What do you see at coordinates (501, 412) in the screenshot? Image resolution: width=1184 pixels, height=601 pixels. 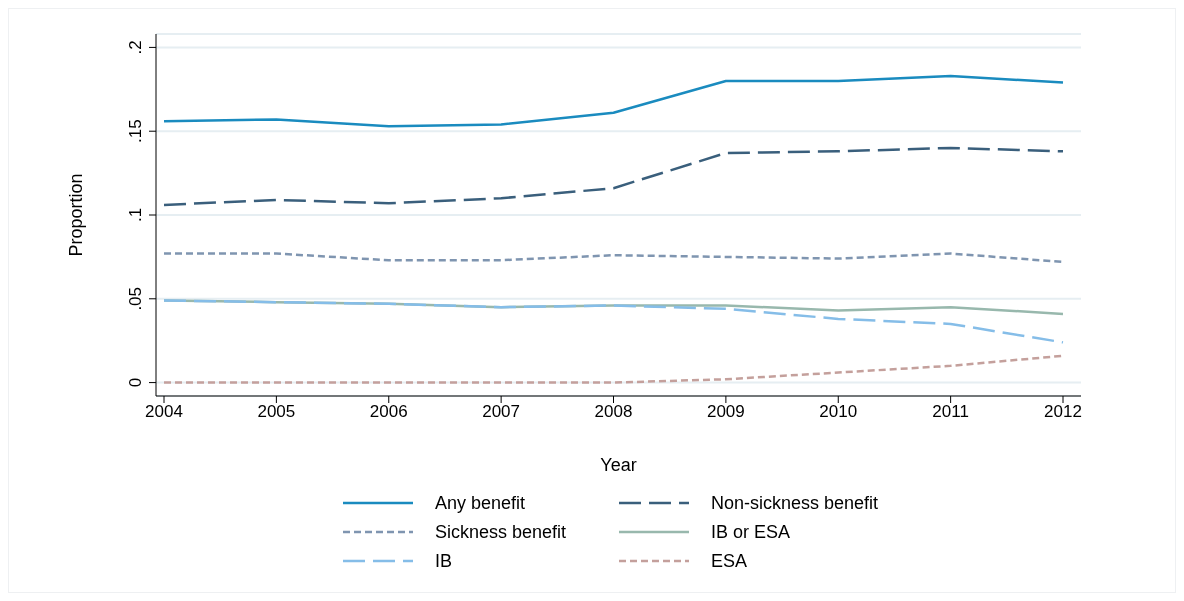 I see `x-tick-label: 2007` at bounding box center [501, 412].